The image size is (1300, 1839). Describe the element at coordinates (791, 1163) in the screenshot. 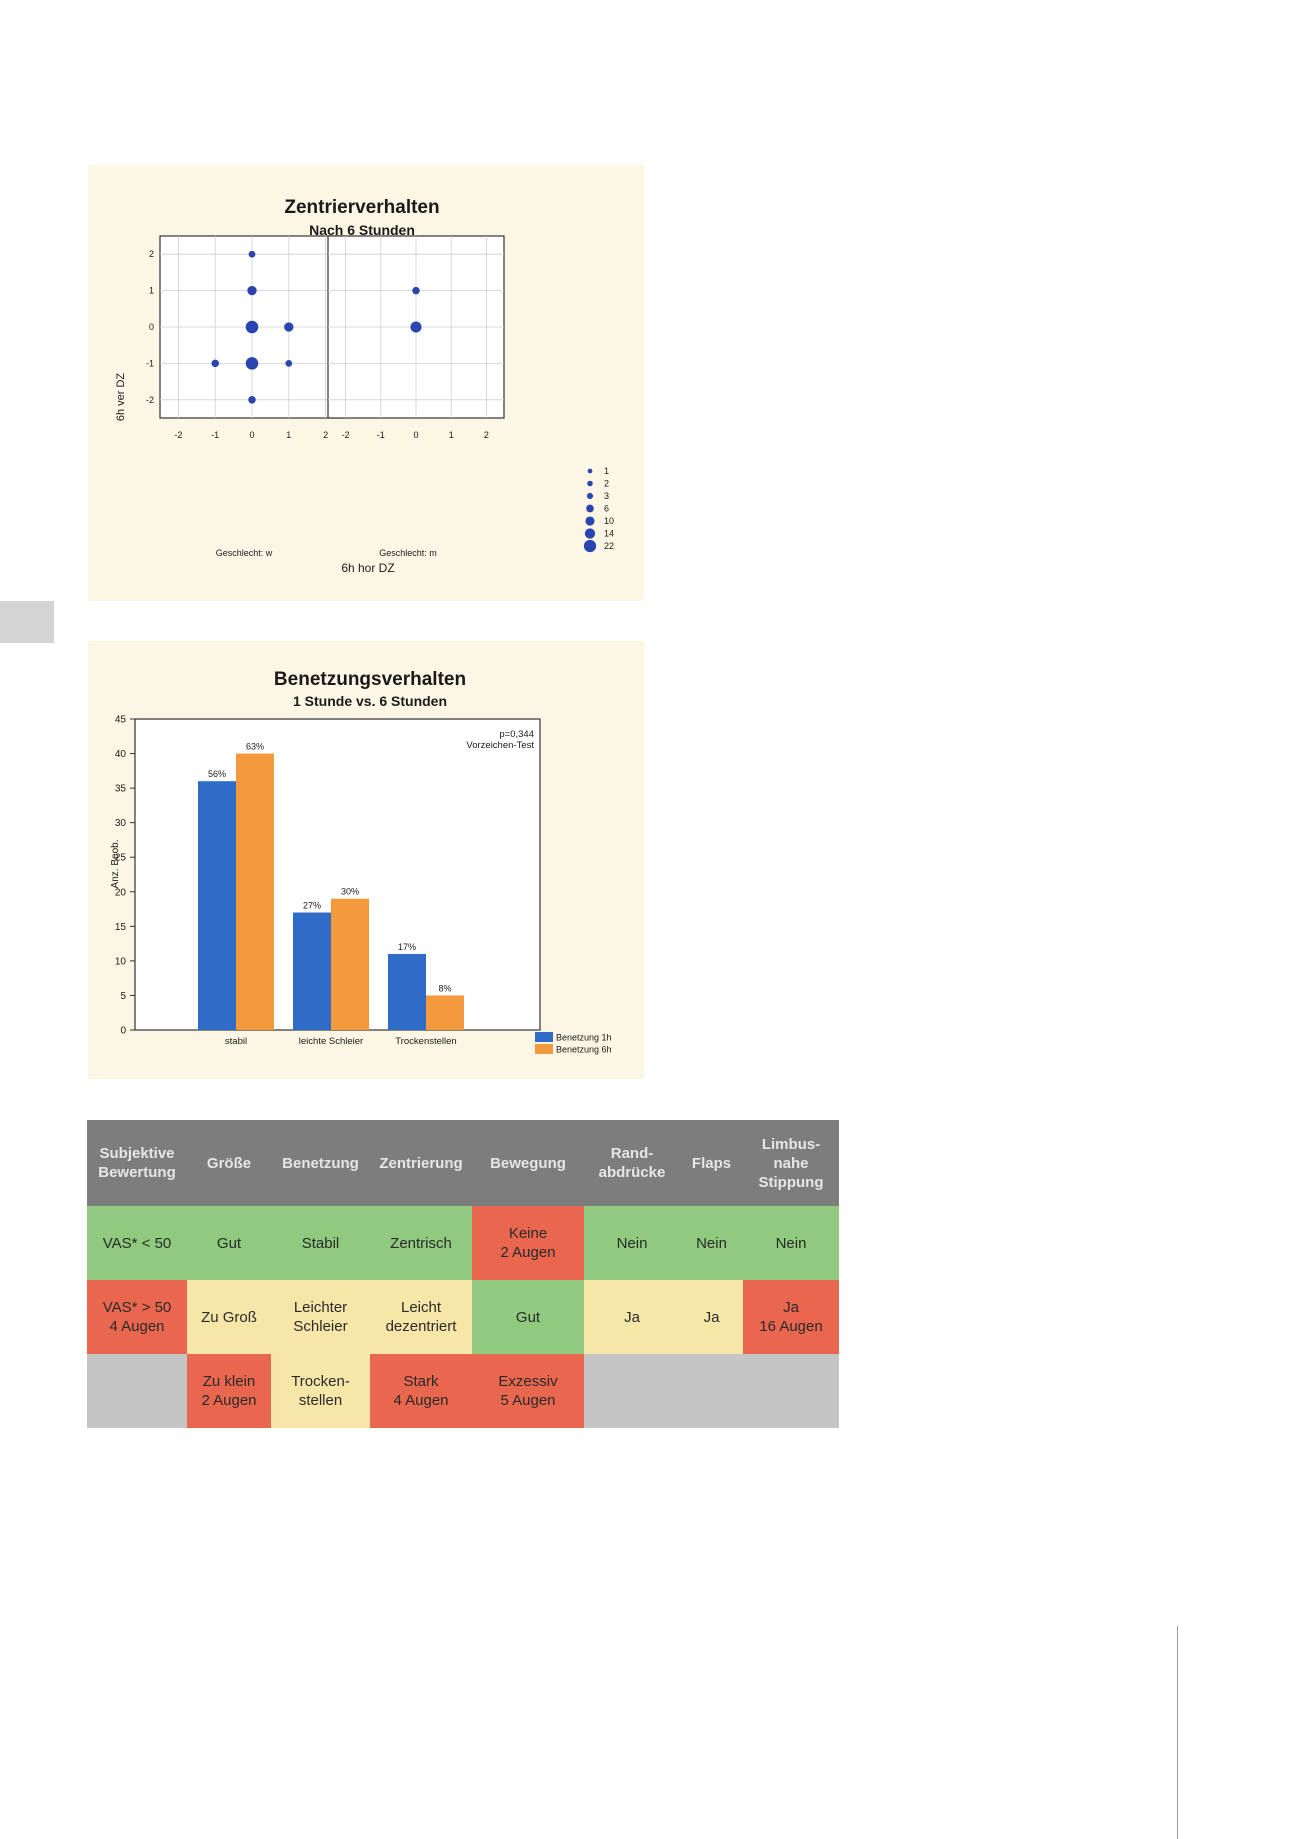

I see `column-header: Limbus- nahe Stippung` at that location.